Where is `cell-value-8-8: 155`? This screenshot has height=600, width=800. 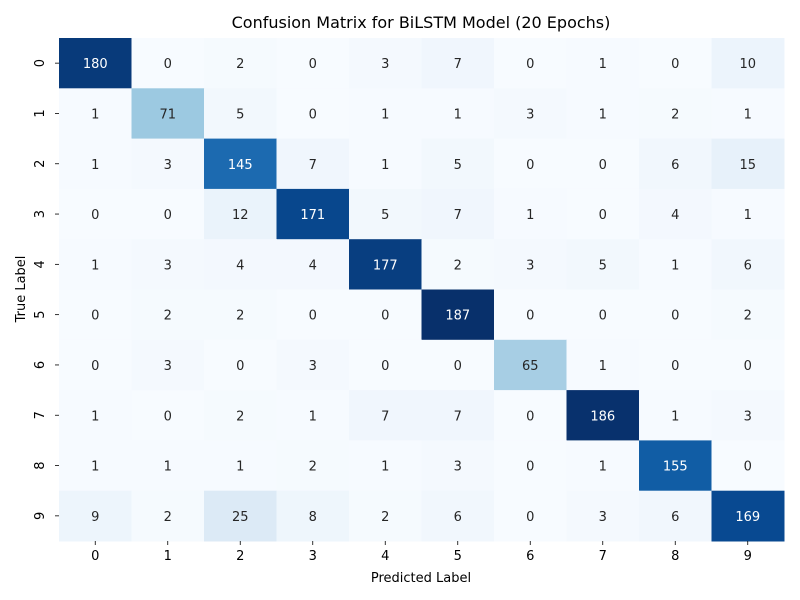
cell-value-8-8: 155 is located at coordinates (675, 467).